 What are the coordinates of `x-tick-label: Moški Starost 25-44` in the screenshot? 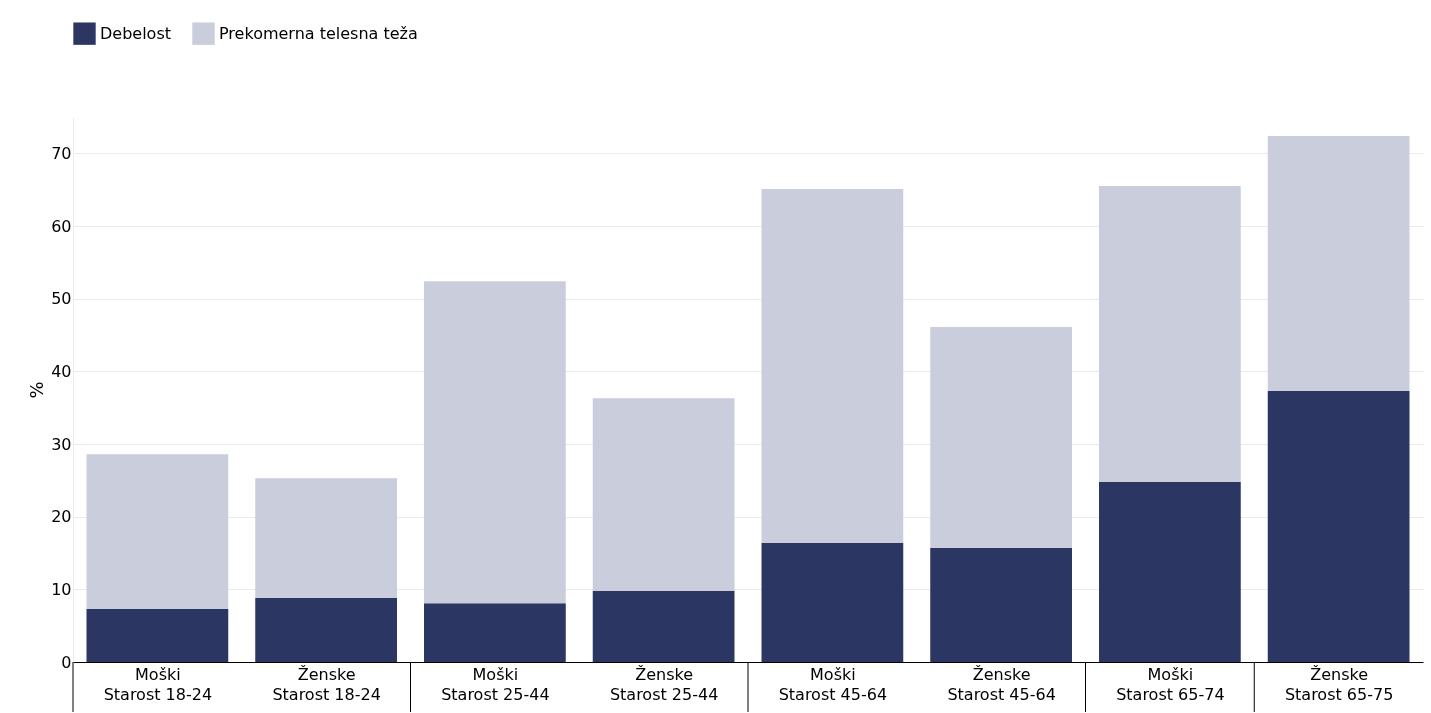 It's located at (495, 684).